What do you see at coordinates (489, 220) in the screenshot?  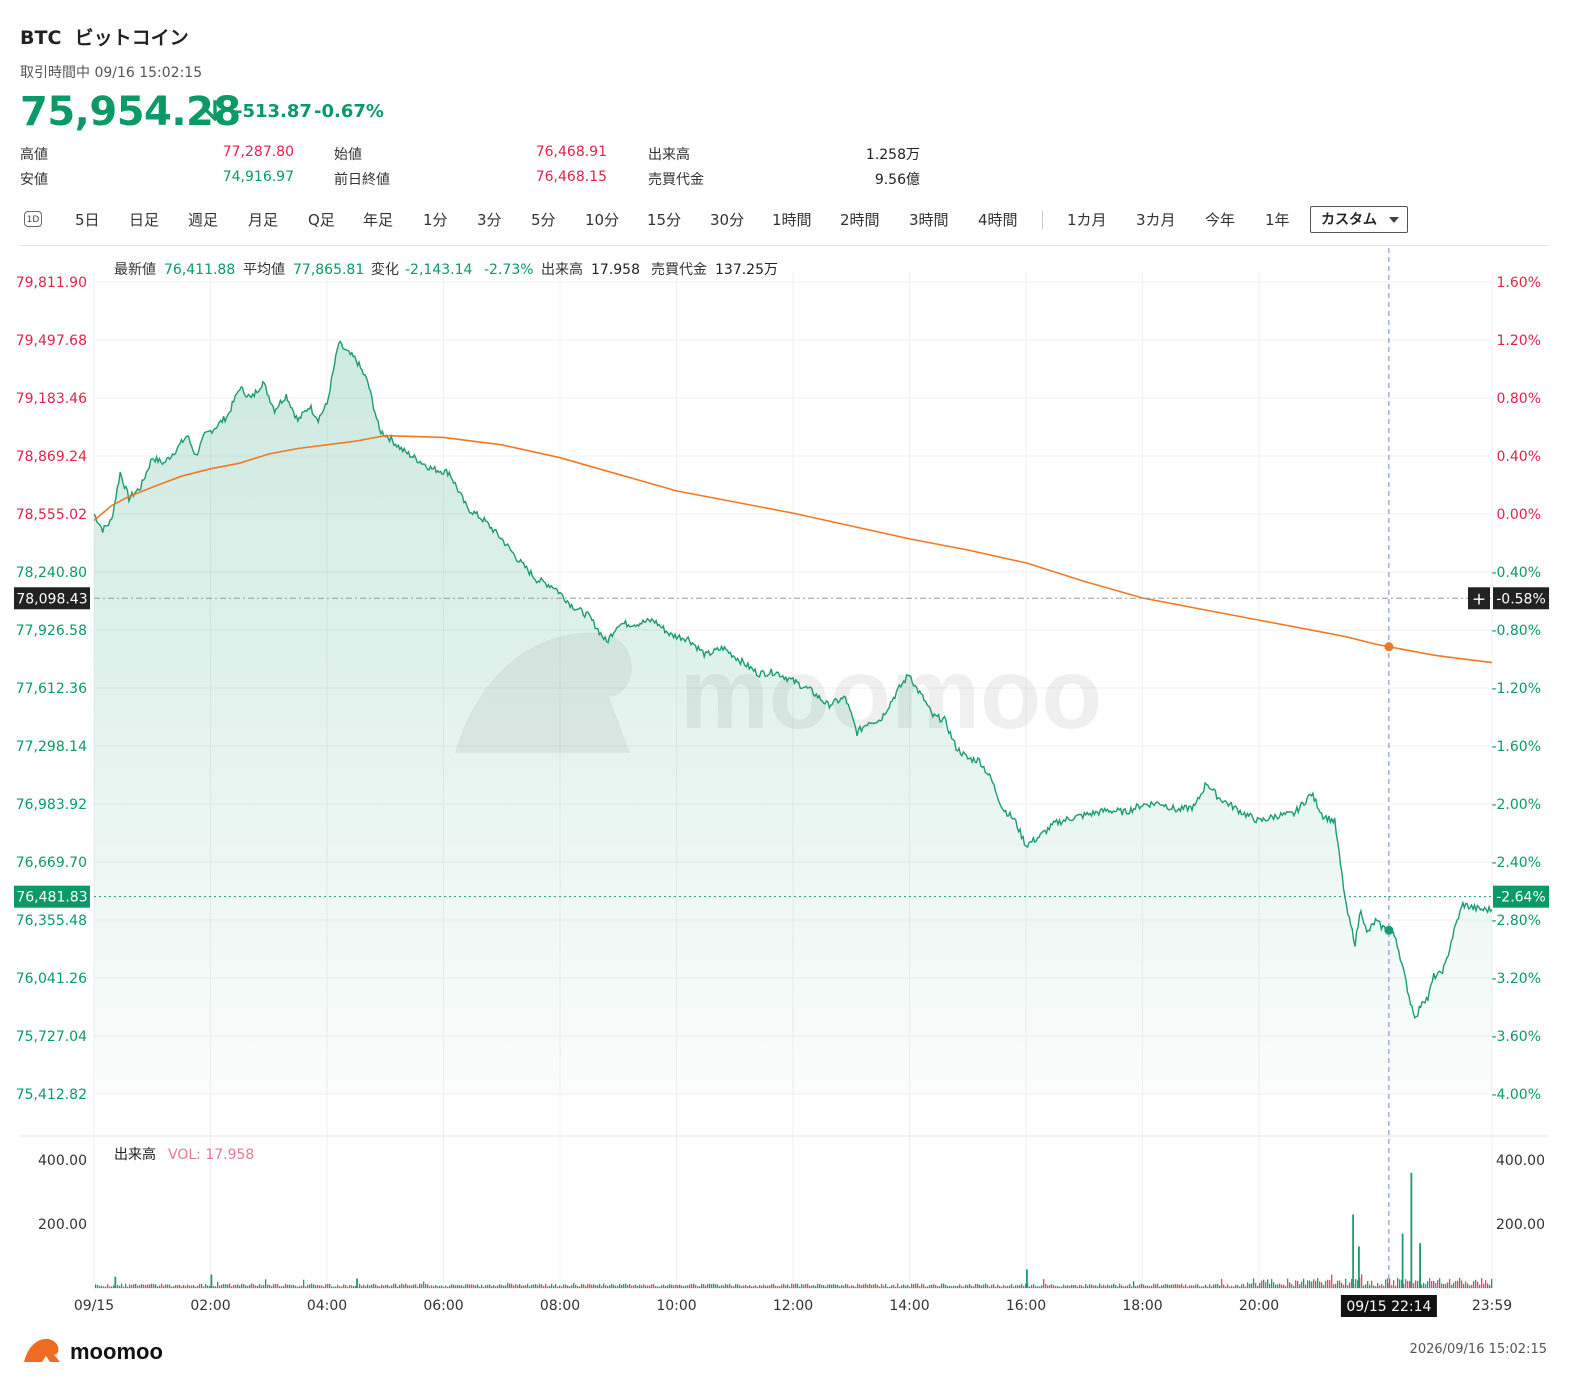 I see `period-3min: 3分` at bounding box center [489, 220].